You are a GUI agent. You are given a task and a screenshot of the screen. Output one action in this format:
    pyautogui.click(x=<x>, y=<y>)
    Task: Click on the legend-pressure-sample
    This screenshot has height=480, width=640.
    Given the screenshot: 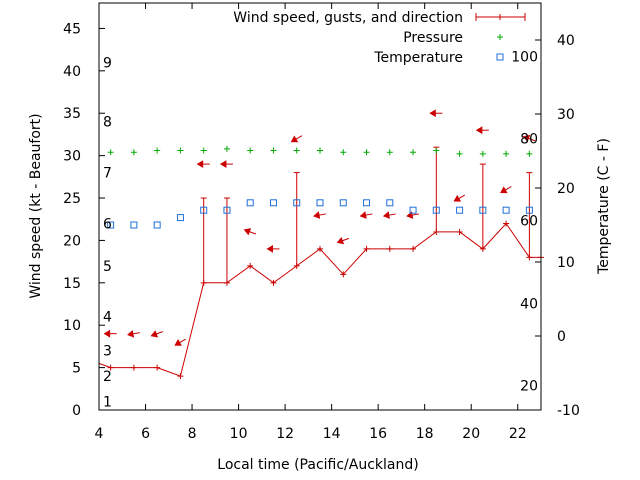 What is the action you would take?
    pyautogui.click(x=500, y=37)
    